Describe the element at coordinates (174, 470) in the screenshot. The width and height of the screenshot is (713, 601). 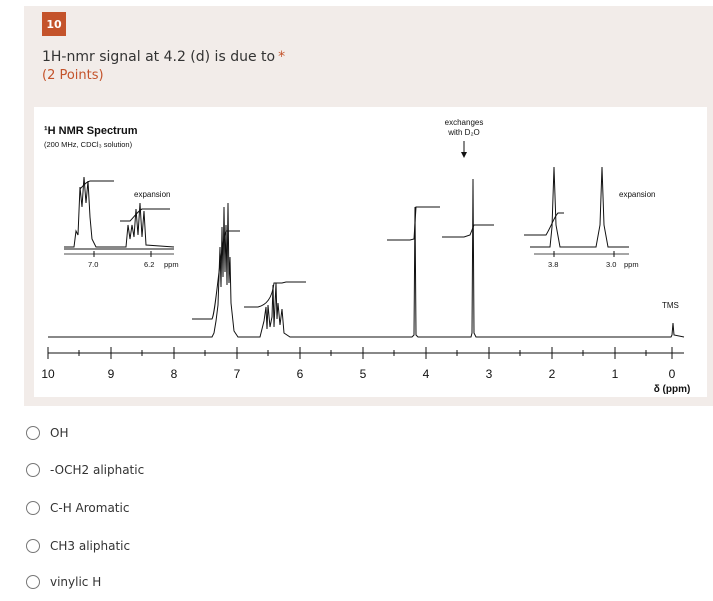
I see `option-och2-aliphatic: -OCH2 aliphatic` at that location.